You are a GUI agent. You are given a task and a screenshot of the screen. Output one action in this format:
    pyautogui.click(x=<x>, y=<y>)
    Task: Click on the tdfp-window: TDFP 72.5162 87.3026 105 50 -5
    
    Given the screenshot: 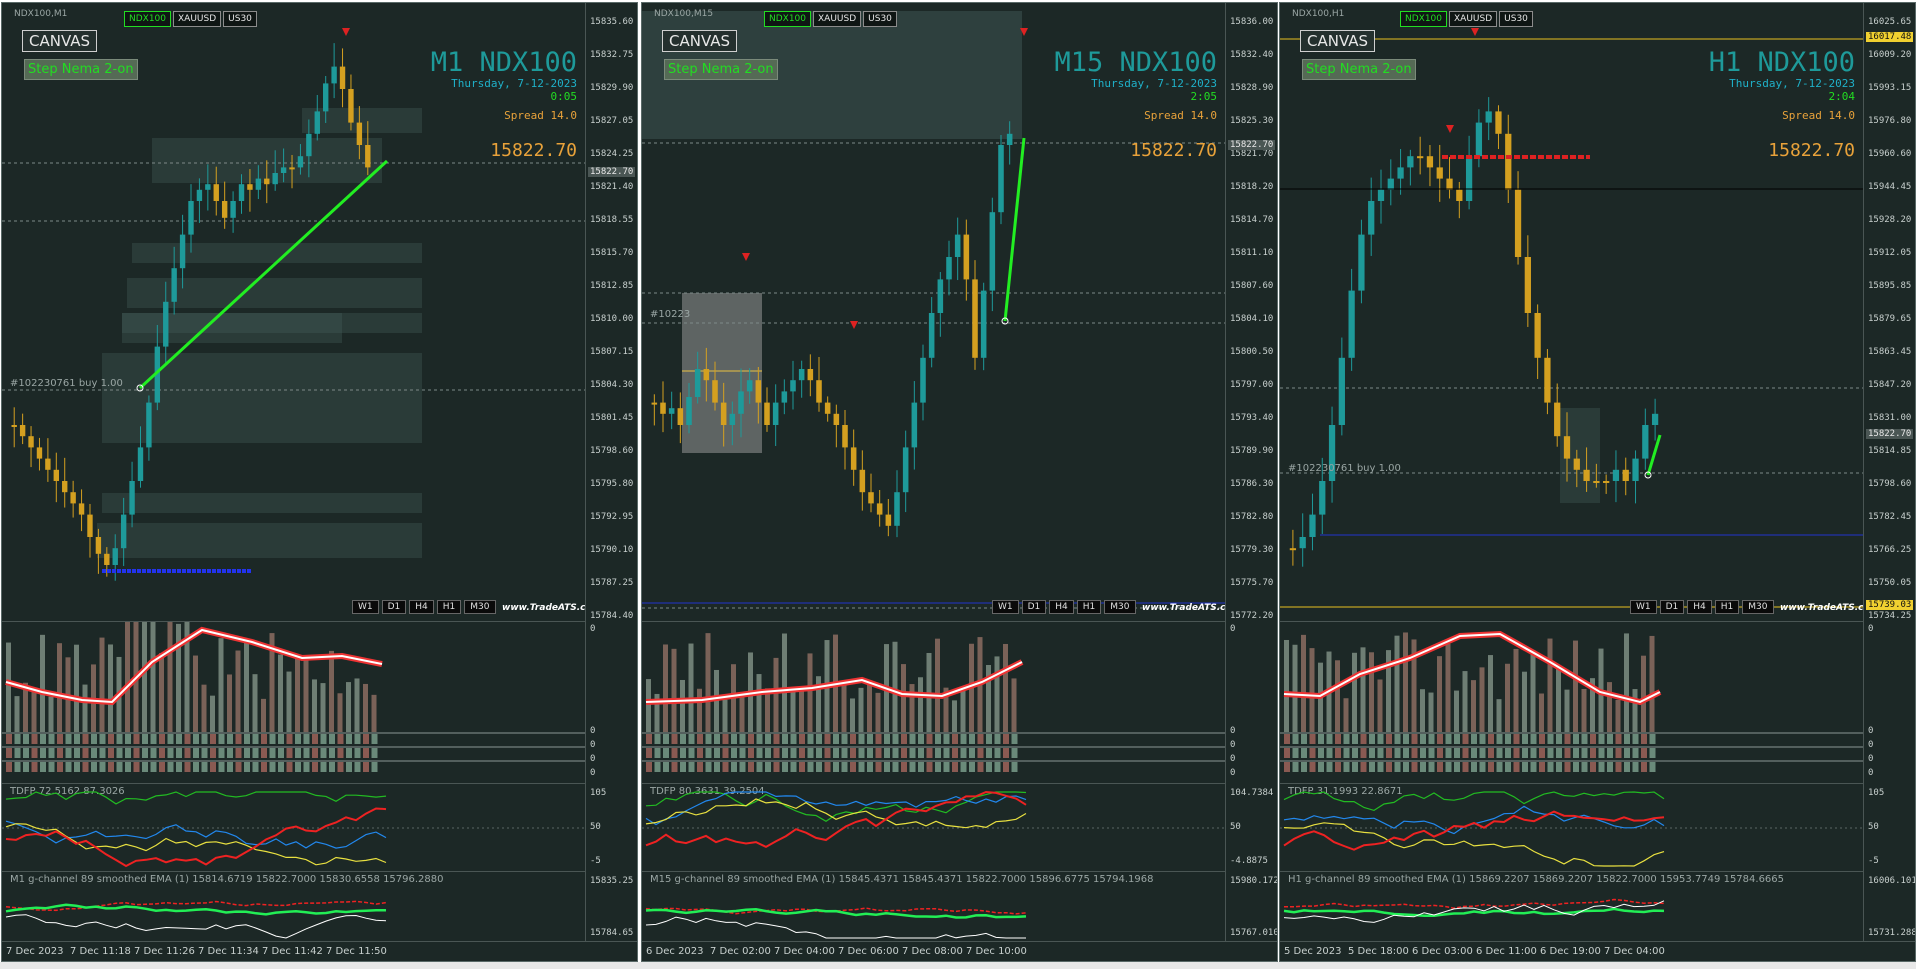 What is the action you would take?
    pyautogui.click(x=319, y=827)
    